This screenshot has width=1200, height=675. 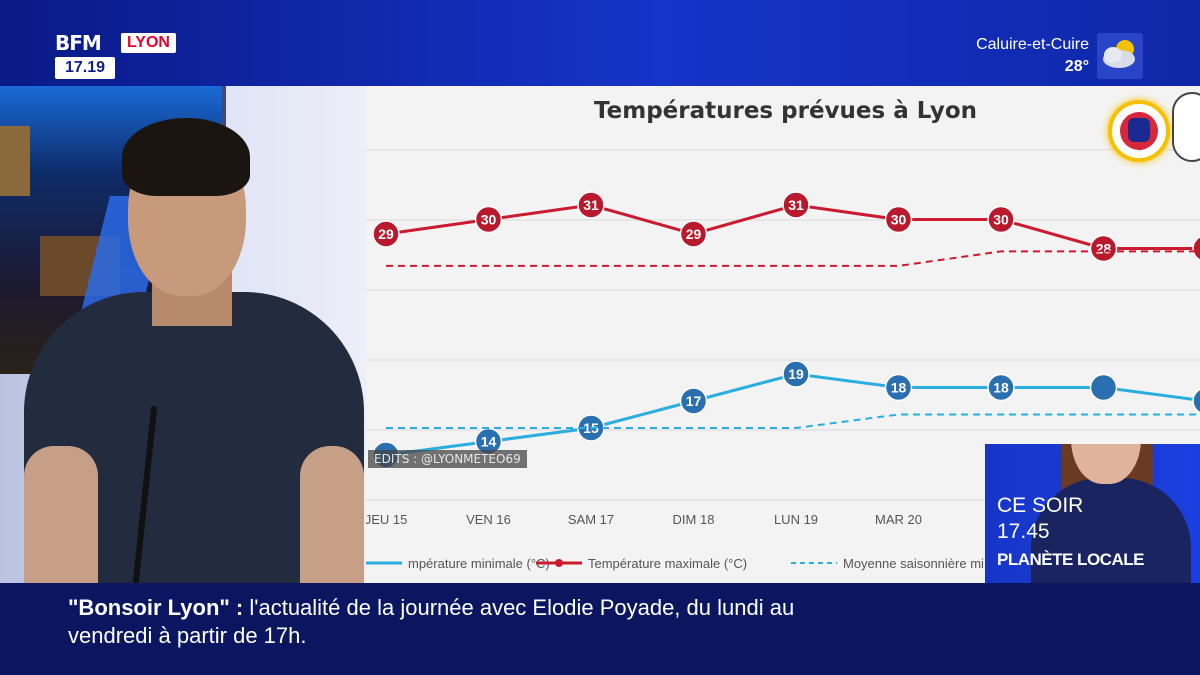 I want to click on x-tick-label-0: JEU 15, so click(x=386, y=519).